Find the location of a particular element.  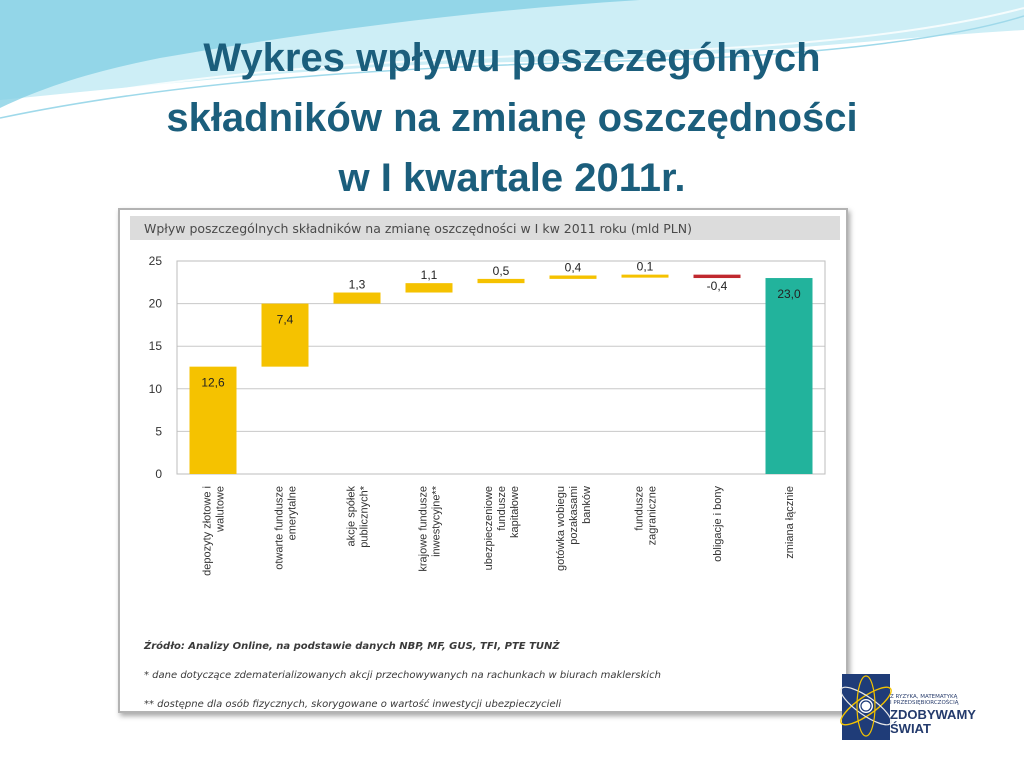

data-label: 0,1 is located at coordinates (645, 267).